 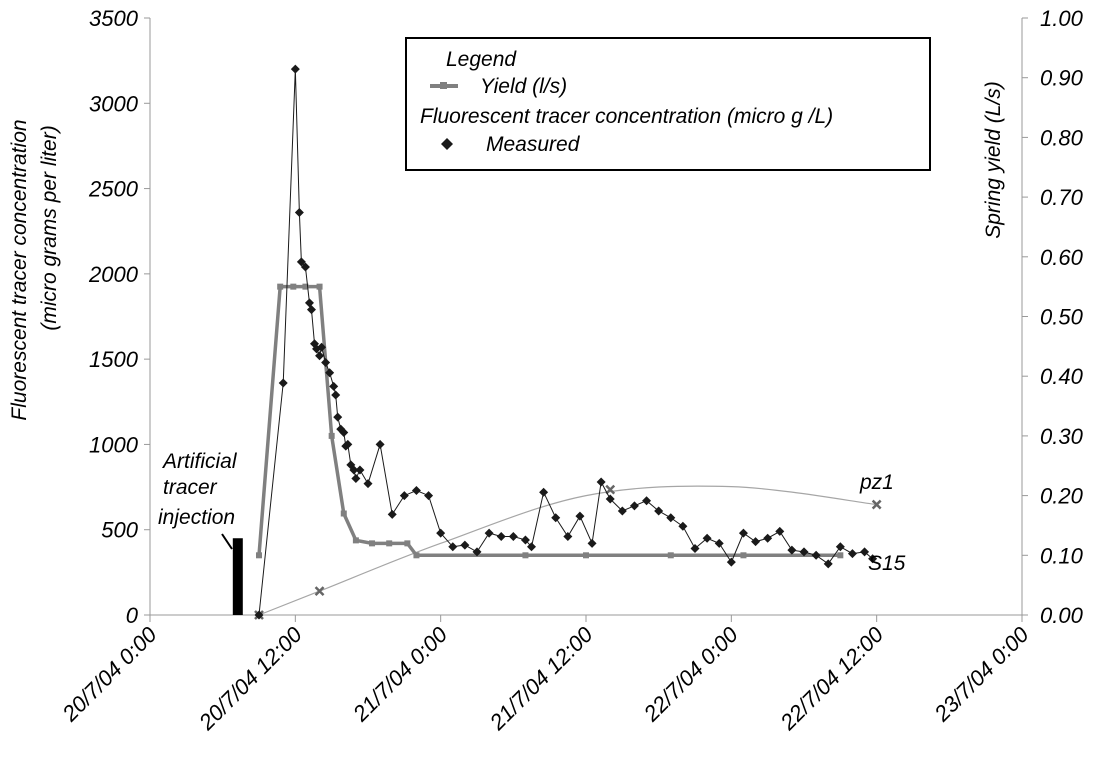 I want to click on right-tick-label: 0.70, so click(x=1062, y=197).